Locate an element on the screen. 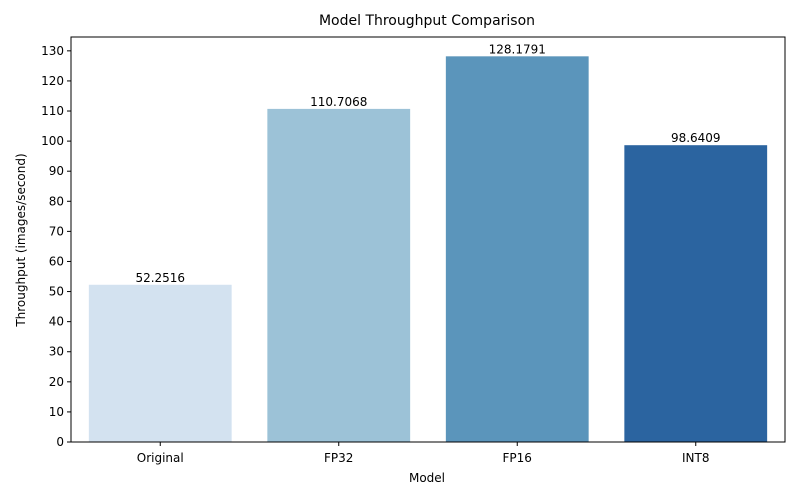  y-tick-label: 130 is located at coordinates (52, 51).